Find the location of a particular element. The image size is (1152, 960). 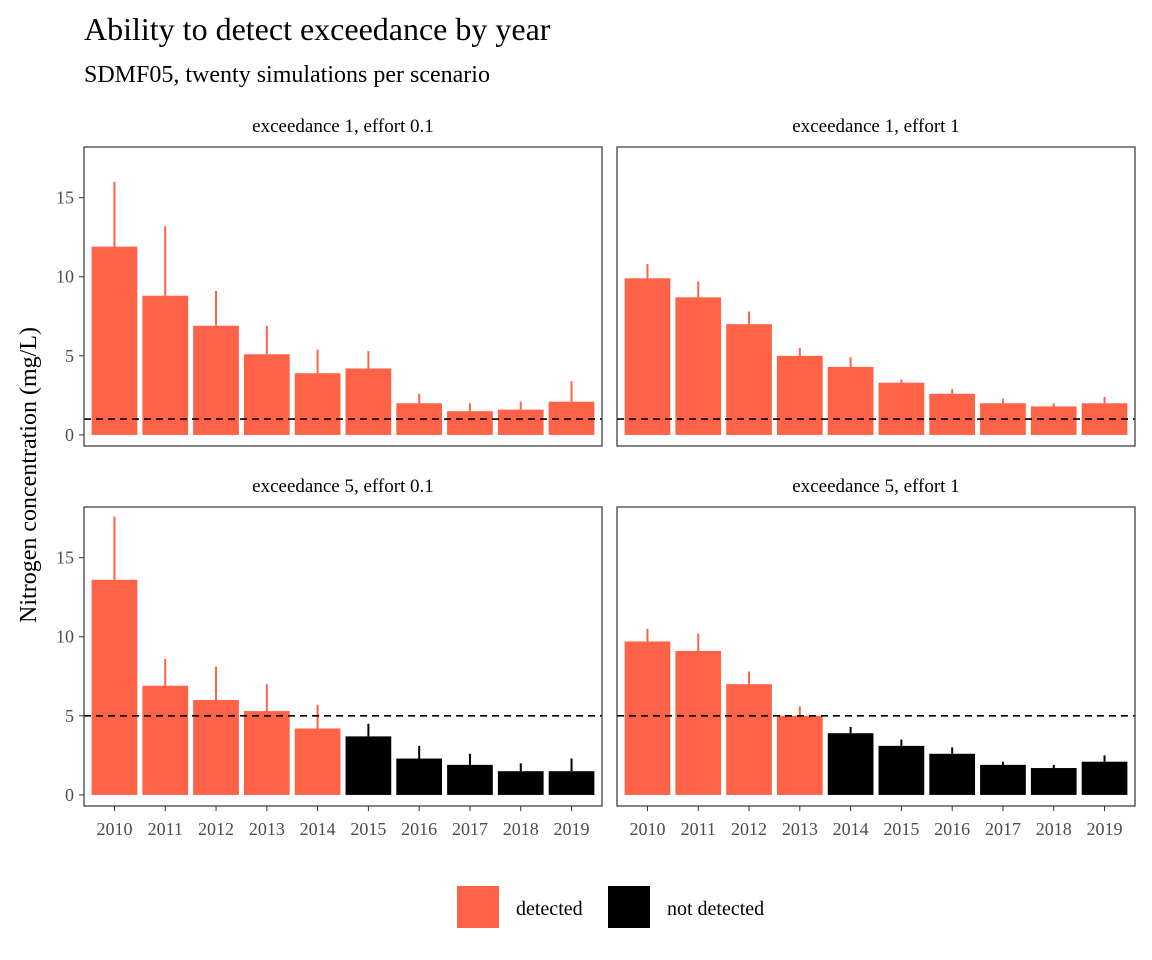

legend: detected not detected is located at coordinates (610, 907).